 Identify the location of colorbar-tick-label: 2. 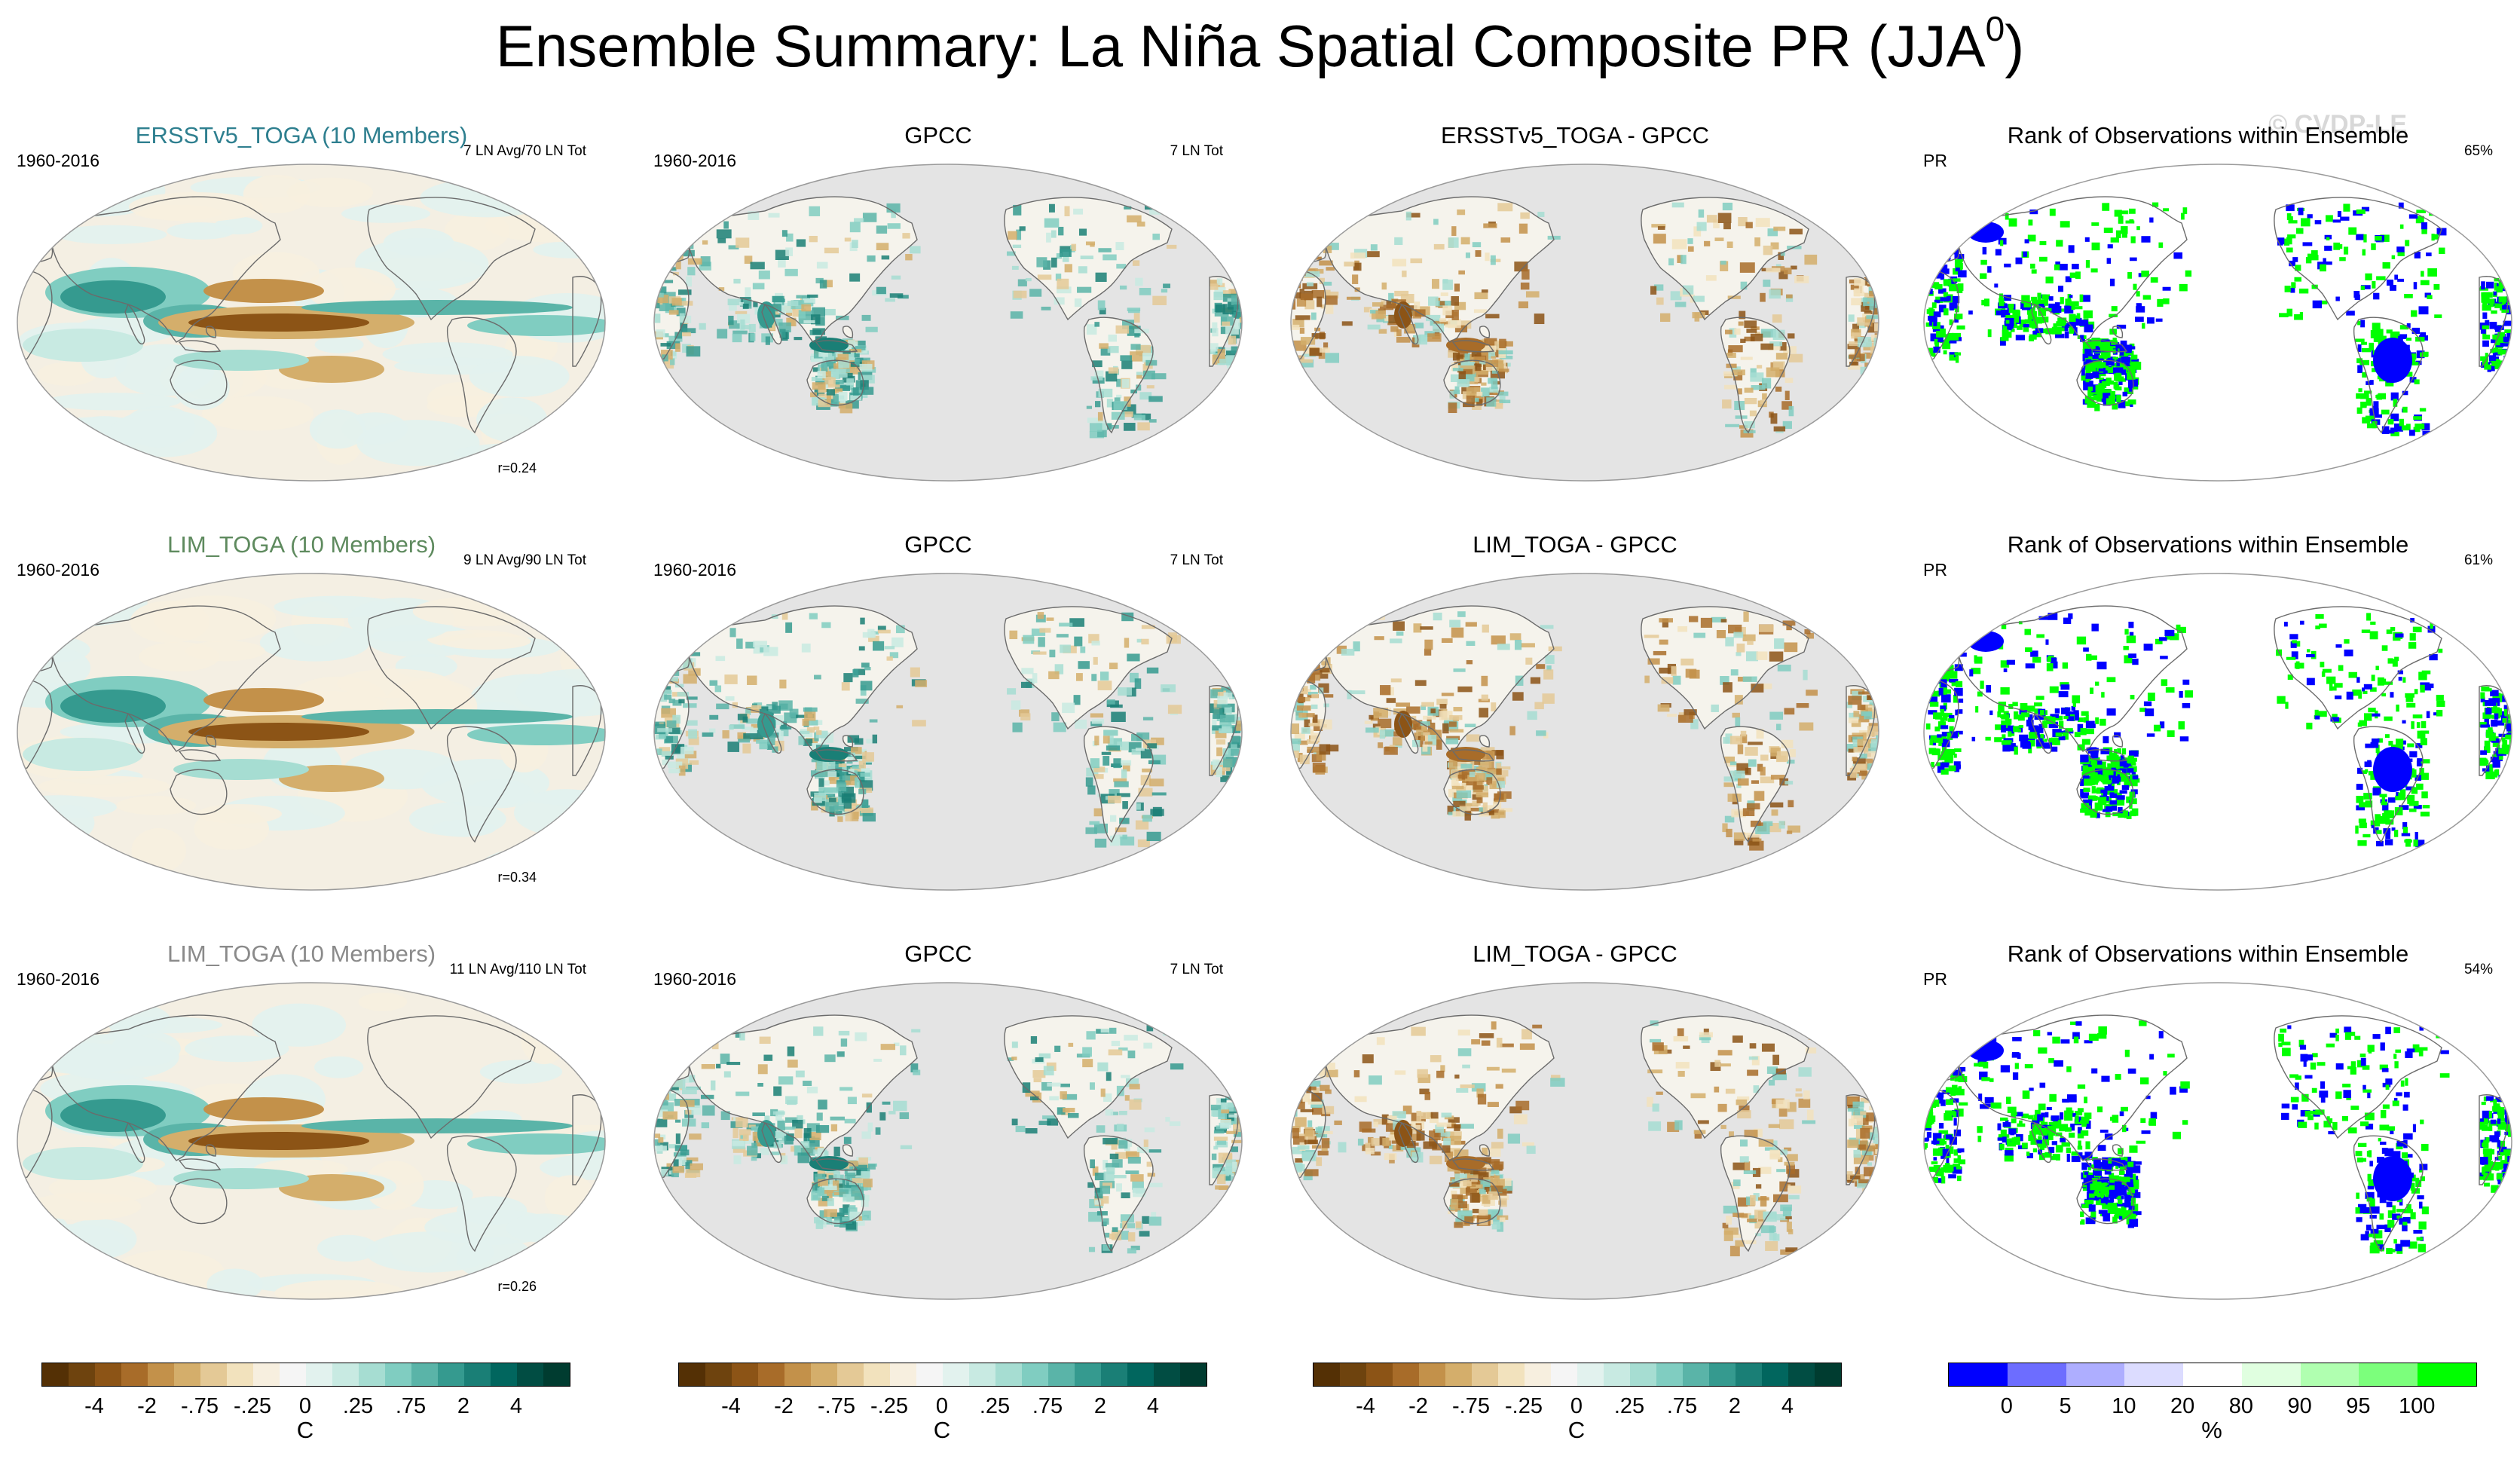
(463, 1406).